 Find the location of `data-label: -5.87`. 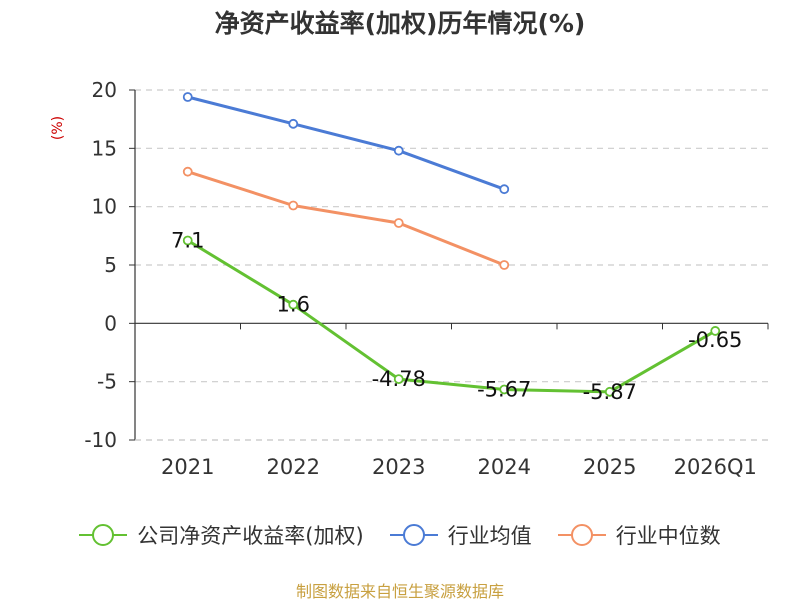

data-label: -5.87 is located at coordinates (610, 392).